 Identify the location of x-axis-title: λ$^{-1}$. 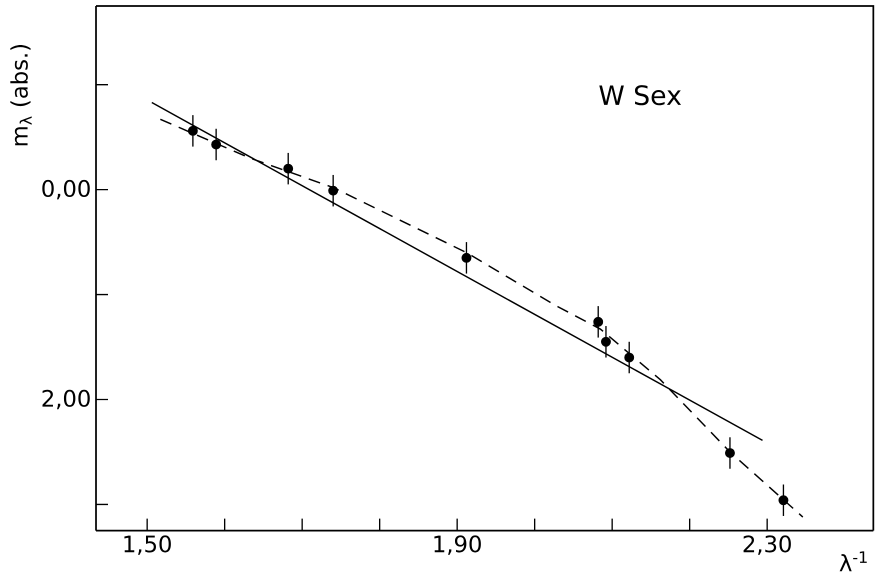
(853, 561).